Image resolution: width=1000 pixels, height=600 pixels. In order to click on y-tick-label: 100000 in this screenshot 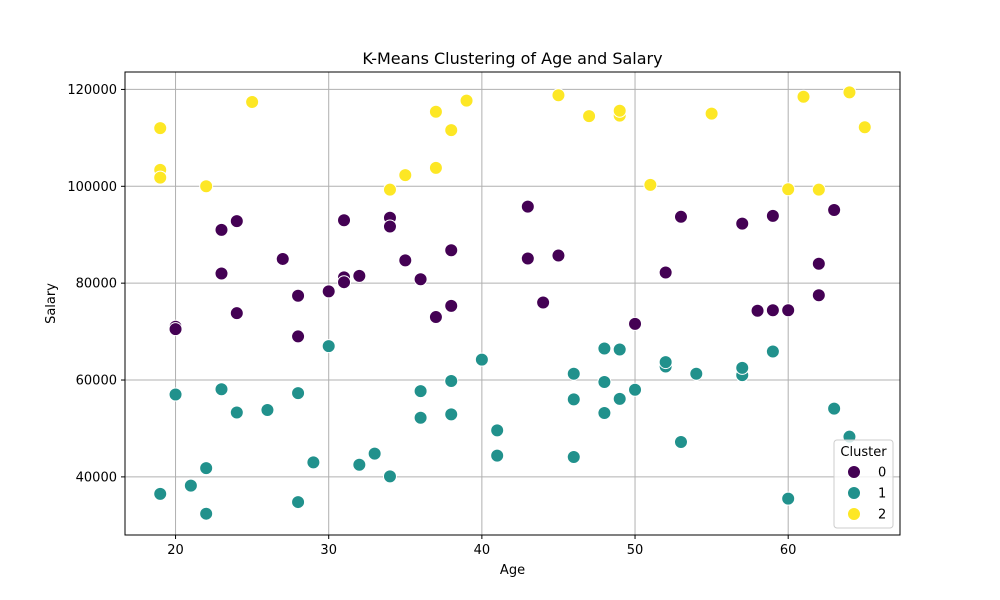, I will do `click(92, 187)`.